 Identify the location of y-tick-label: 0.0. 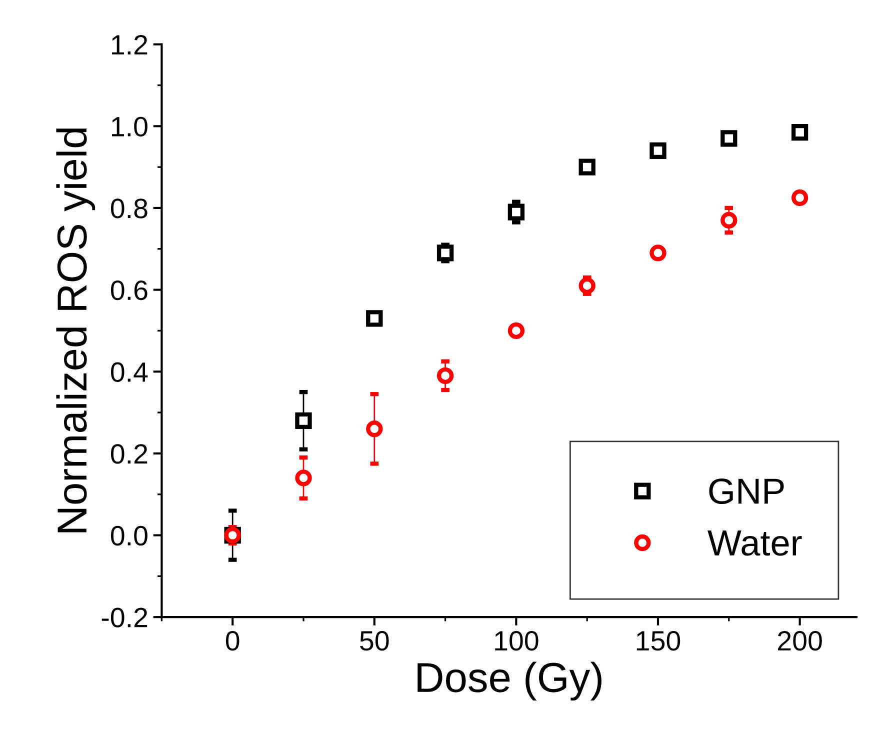
(129, 536).